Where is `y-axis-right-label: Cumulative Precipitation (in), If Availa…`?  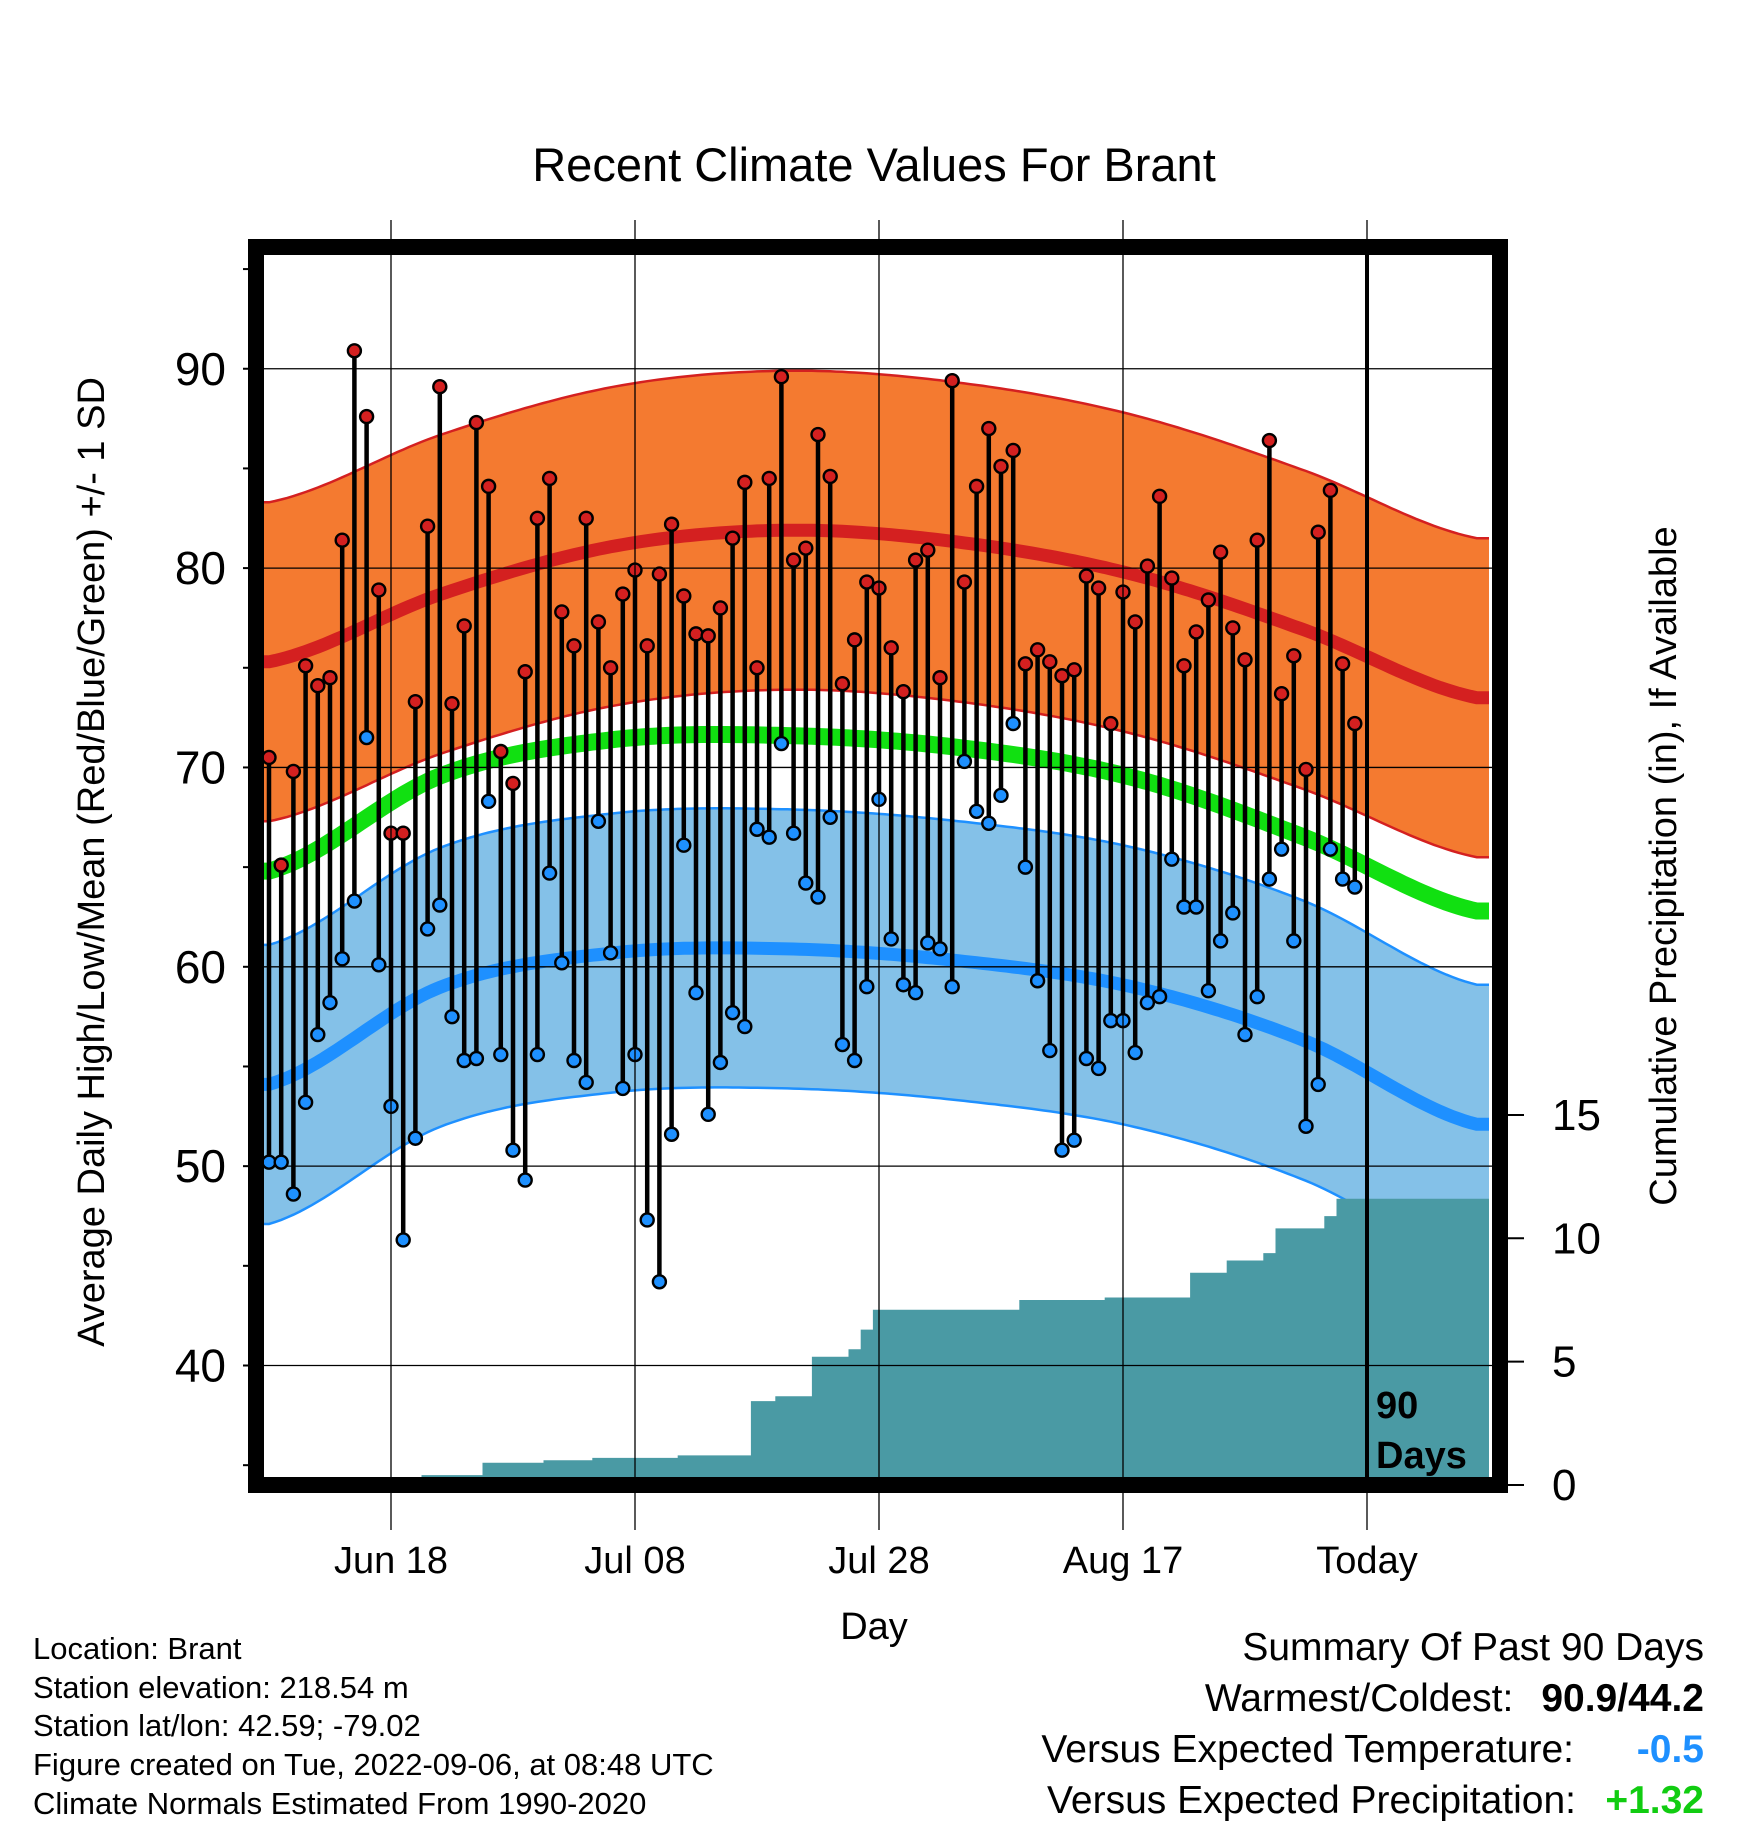
y-axis-right-label: Cumulative Precipitation (in), If Availa… is located at coordinates (1664, 865).